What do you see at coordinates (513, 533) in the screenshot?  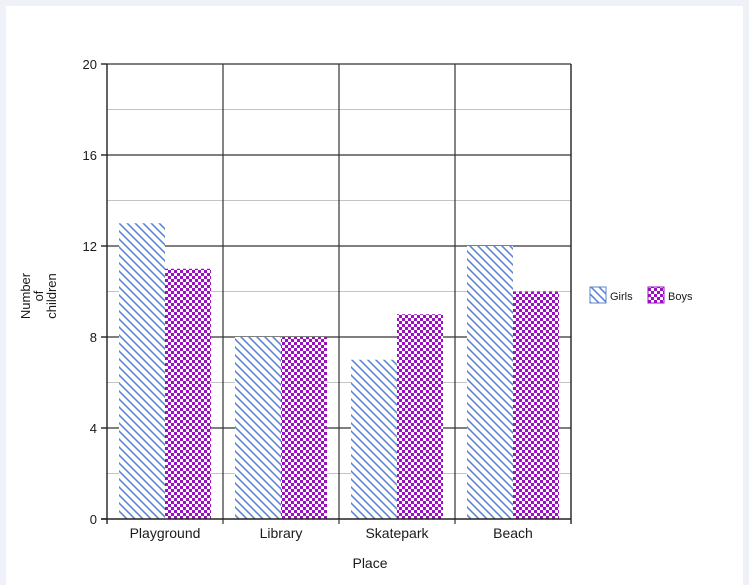 I see `x-tick-label: Beach` at bounding box center [513, 533].